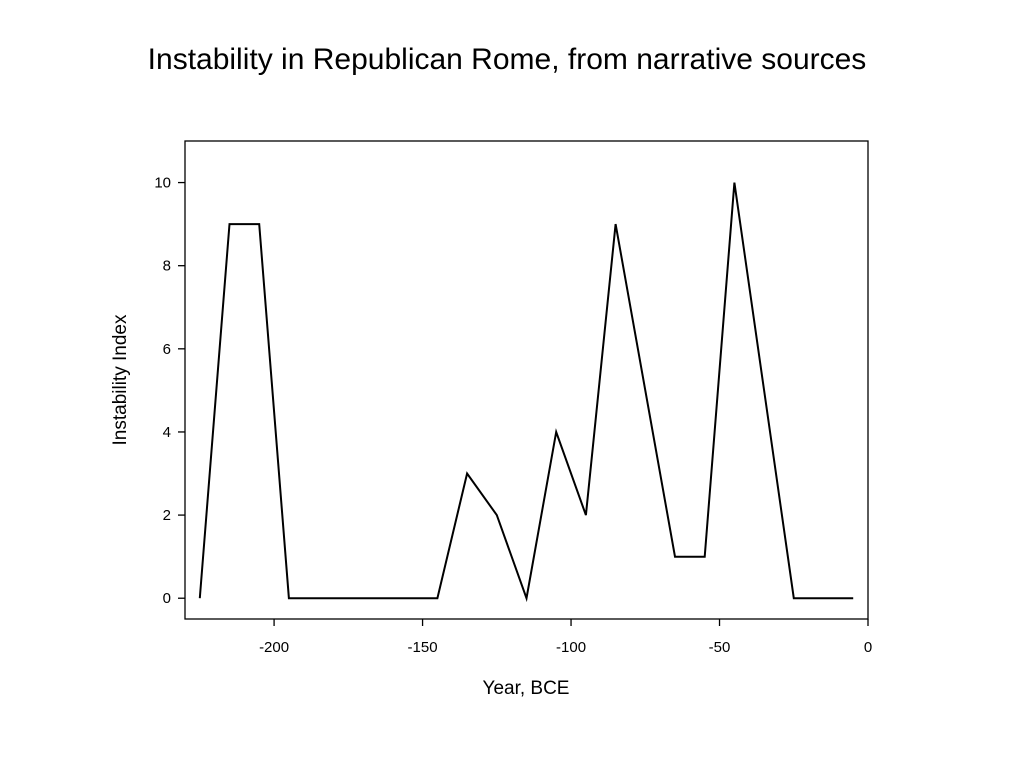 The width and height of the screenshot is (1024, 768). I want to click on y-tick-label: 6, so click(167, 349).